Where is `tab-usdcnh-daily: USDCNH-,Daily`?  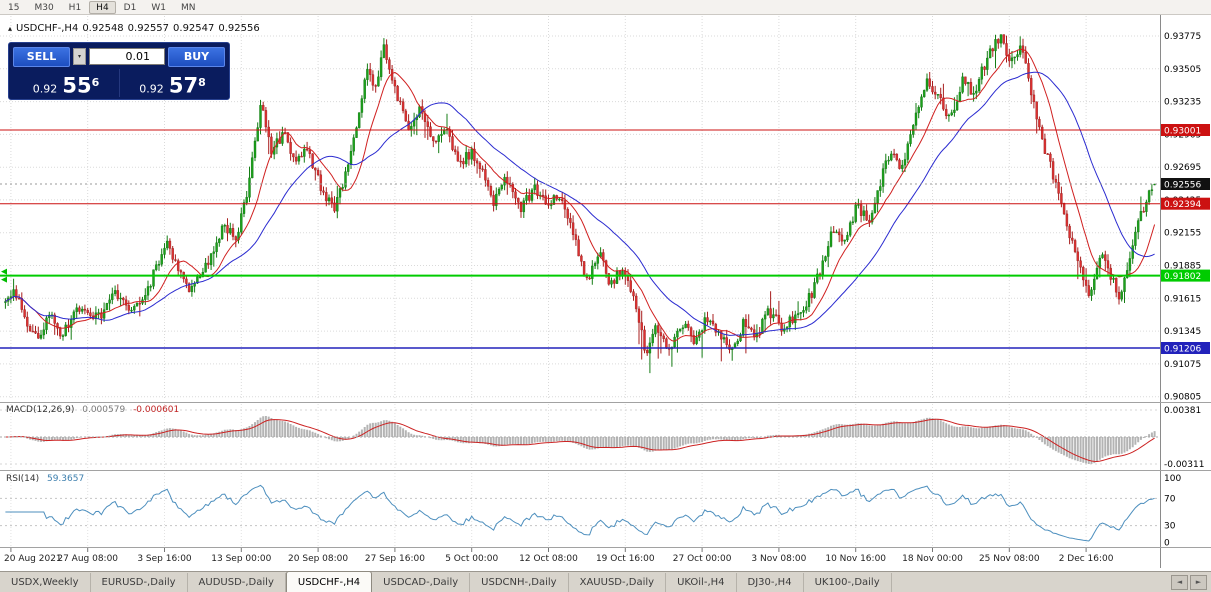 tab-usdcnh-daily: USDCNH-,Daily is located at coordinates (519, 582).